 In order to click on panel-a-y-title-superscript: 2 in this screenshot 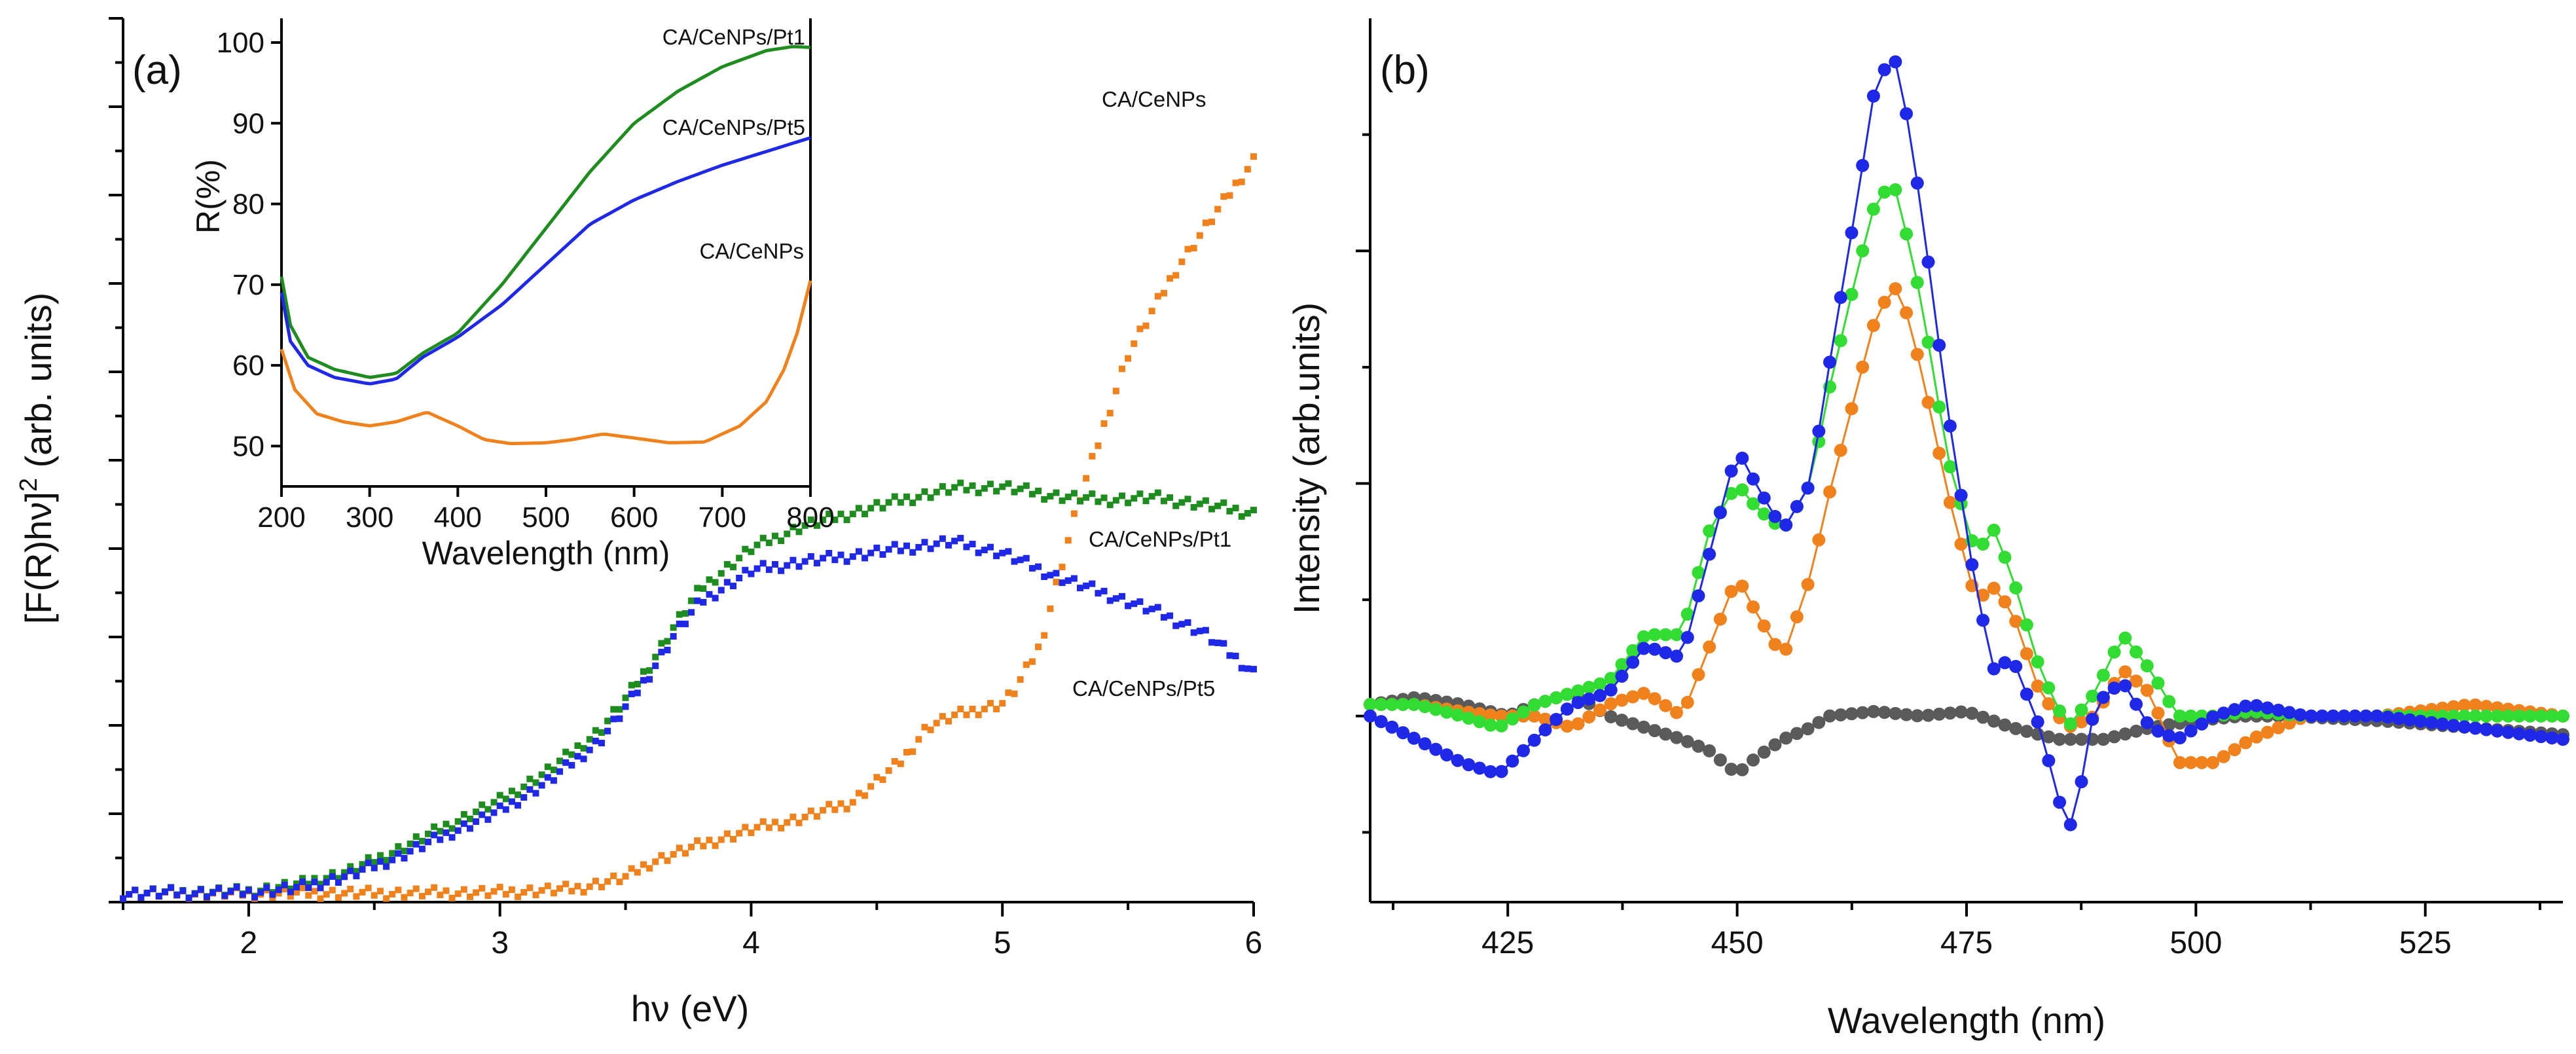, I will do `click(29, 485)`.